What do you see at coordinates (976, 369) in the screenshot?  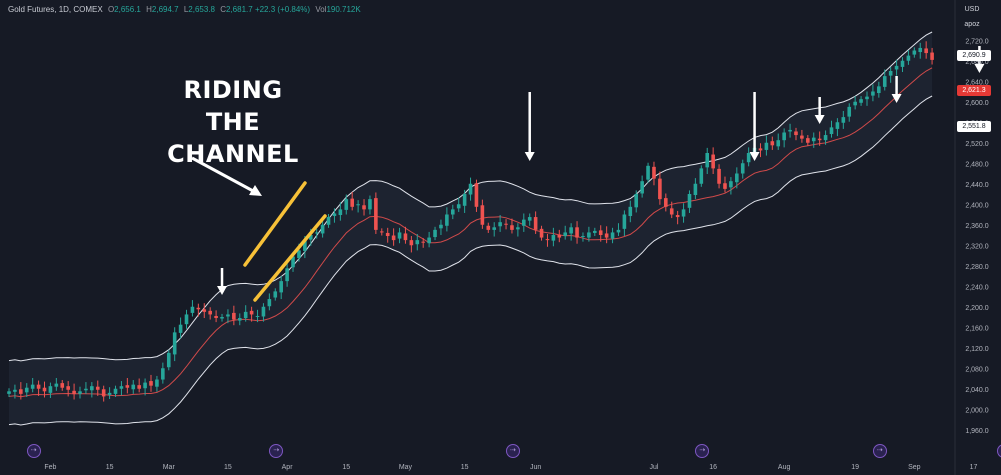 I see `y-tick-label: 2,080.0` at bounding box center [976, 369].